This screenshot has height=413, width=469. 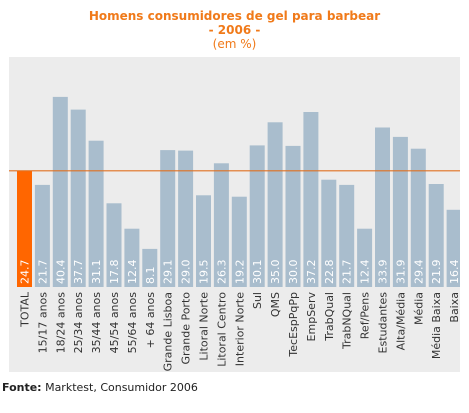 What do you see at coordinates (25, 272) in the screenshot?
I see `data-label-0: 24.7` at bounding box center [25, 272].